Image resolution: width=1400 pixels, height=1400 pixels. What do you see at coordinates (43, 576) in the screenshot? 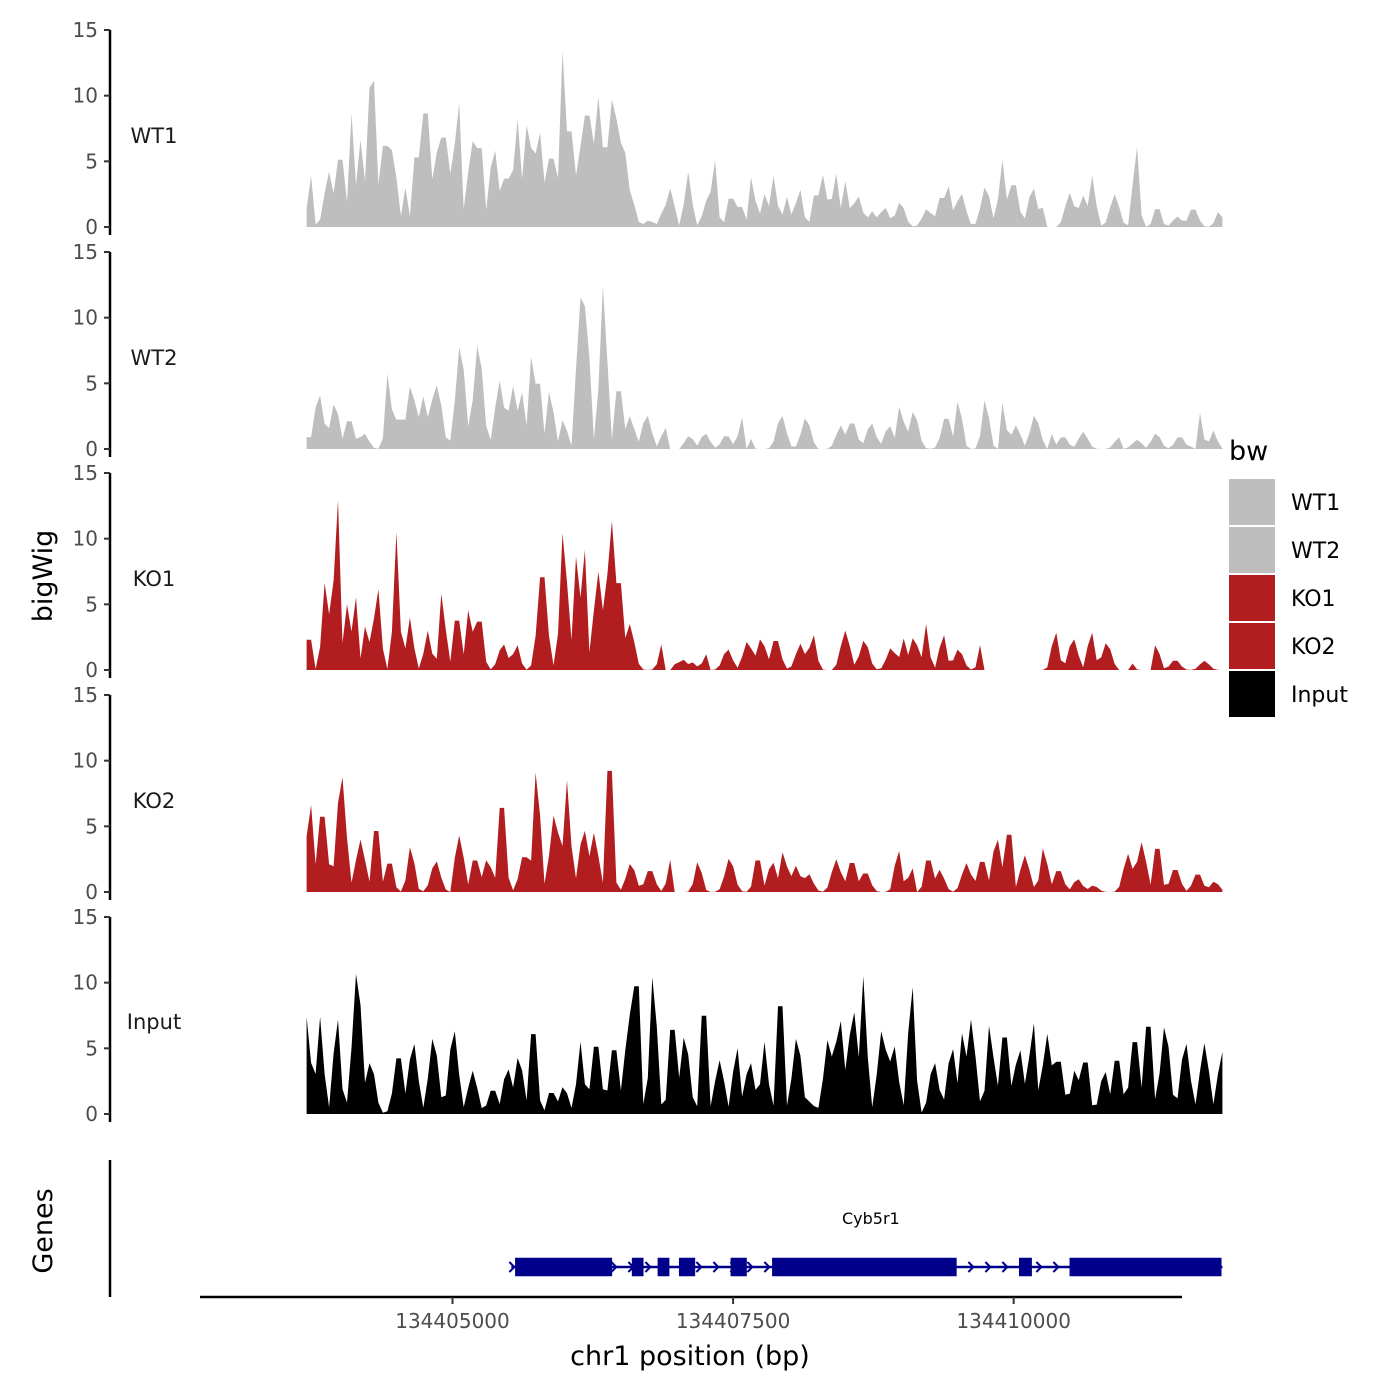
I see `y-axis-title: bigWig` at bounding box center [43, 576].